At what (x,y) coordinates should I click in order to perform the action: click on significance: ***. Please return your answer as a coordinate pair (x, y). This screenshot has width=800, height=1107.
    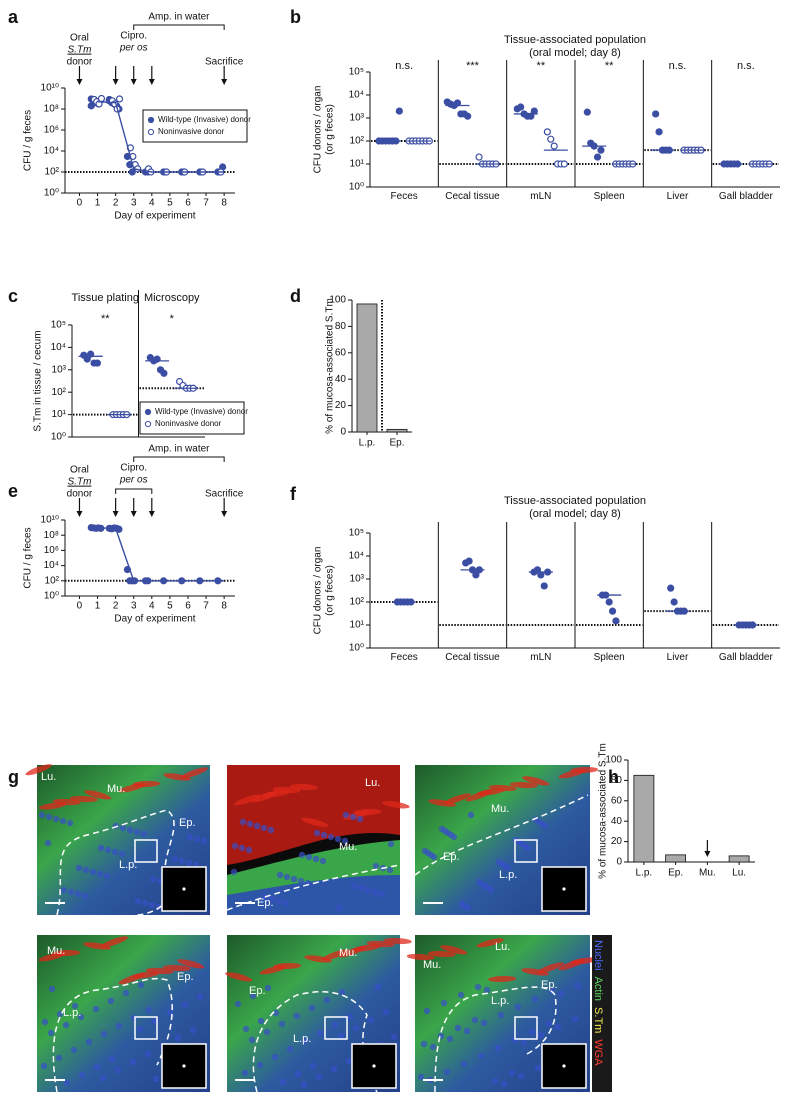
    Looking at the image, I should click on (473, 66).